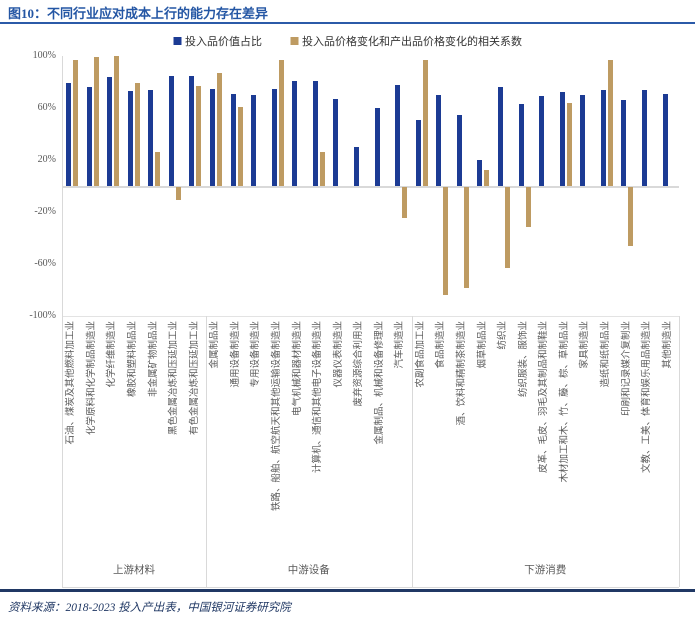  I want to click on x-axis-category-label: 食品制造业, so click(441, 345).